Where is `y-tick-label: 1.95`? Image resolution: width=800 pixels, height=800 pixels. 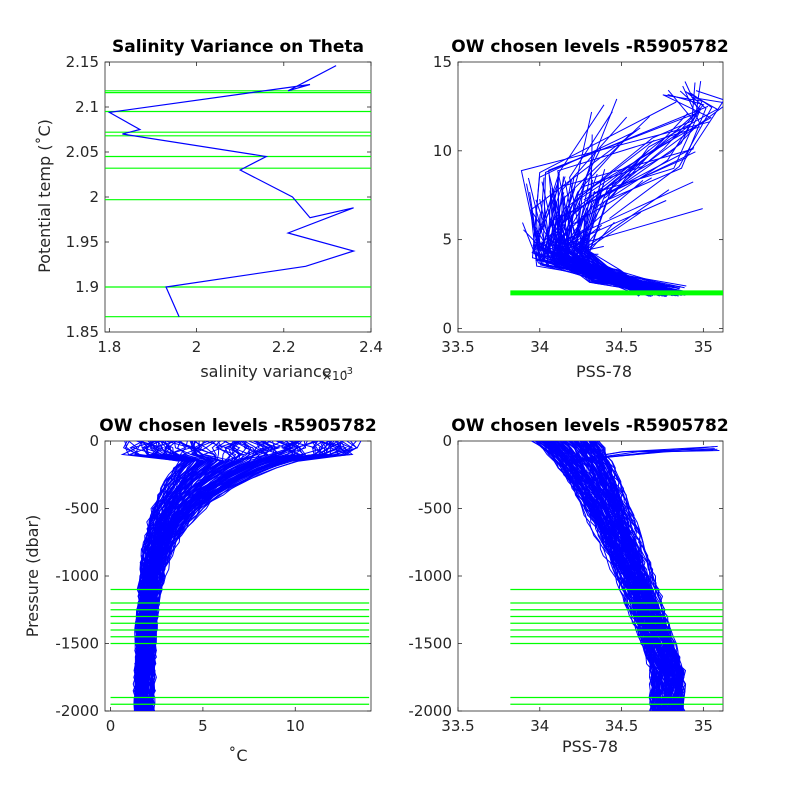
y-tick-label: 1.95 is located at coordinates (82, 242).